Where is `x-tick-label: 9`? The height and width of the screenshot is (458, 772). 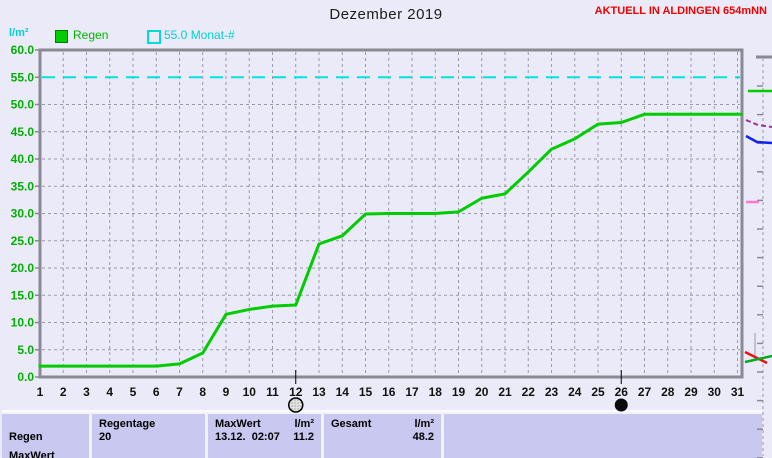
x-tick-label: 9 is located at coordinates (226, 392).